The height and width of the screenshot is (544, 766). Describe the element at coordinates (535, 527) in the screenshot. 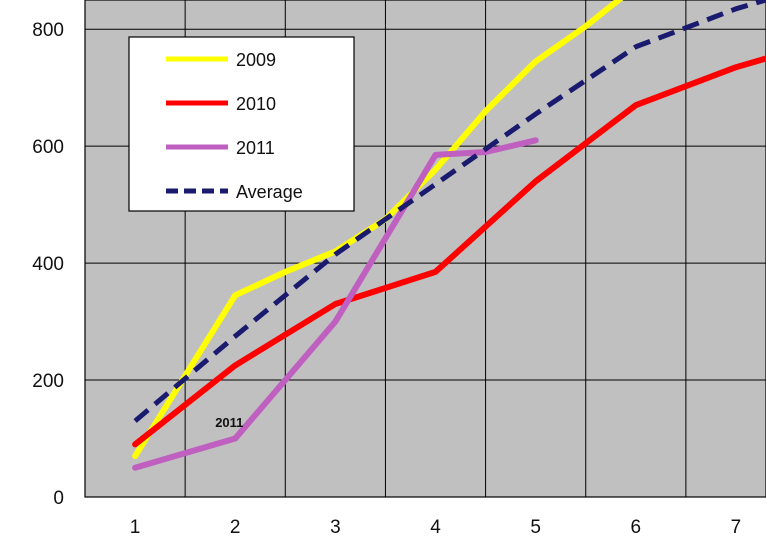

I see `x-tick-label: 5` at that location.